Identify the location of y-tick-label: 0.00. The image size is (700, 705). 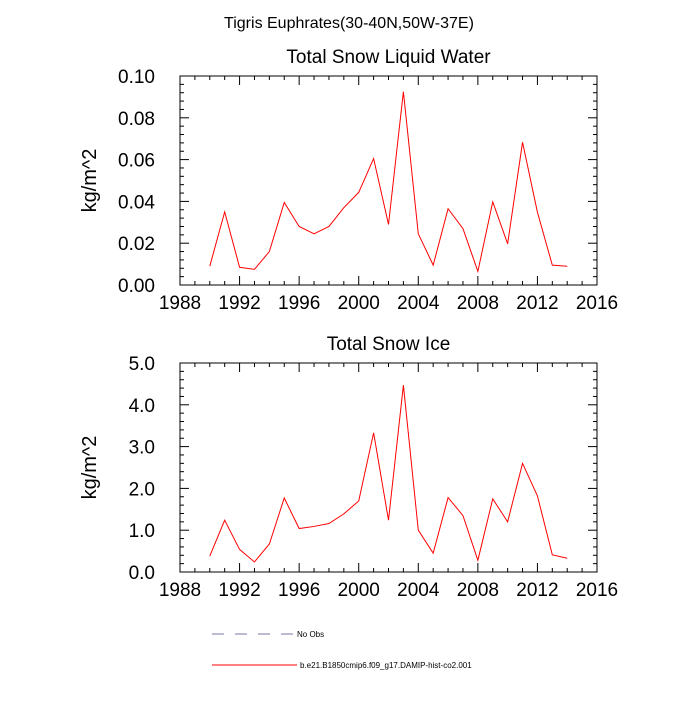
(136, 286).